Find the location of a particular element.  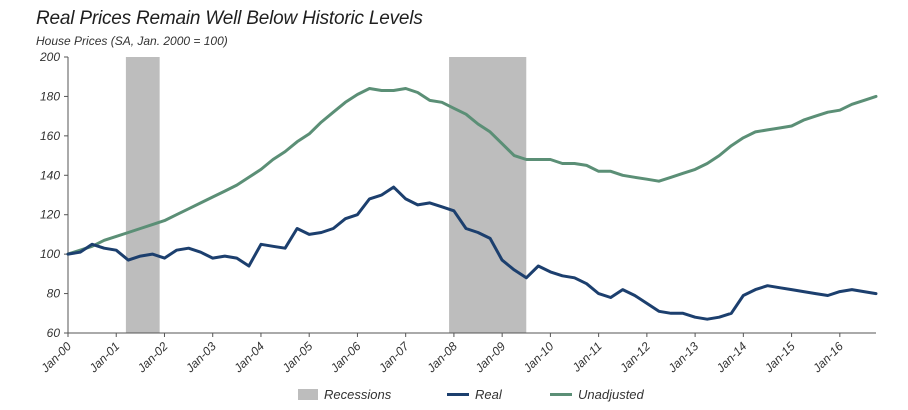

x-tick-label-11: Jan-11 is located at coordinates (587, 357).